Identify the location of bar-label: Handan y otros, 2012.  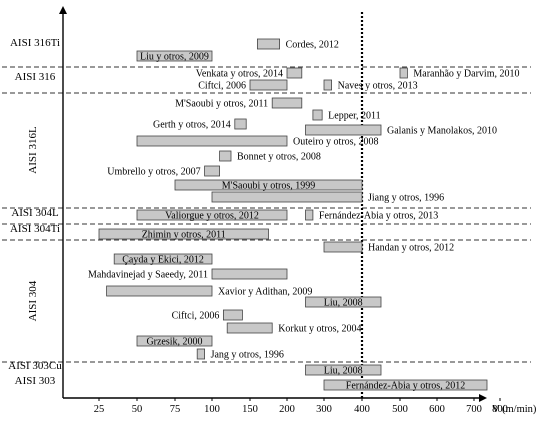
(411, 248).